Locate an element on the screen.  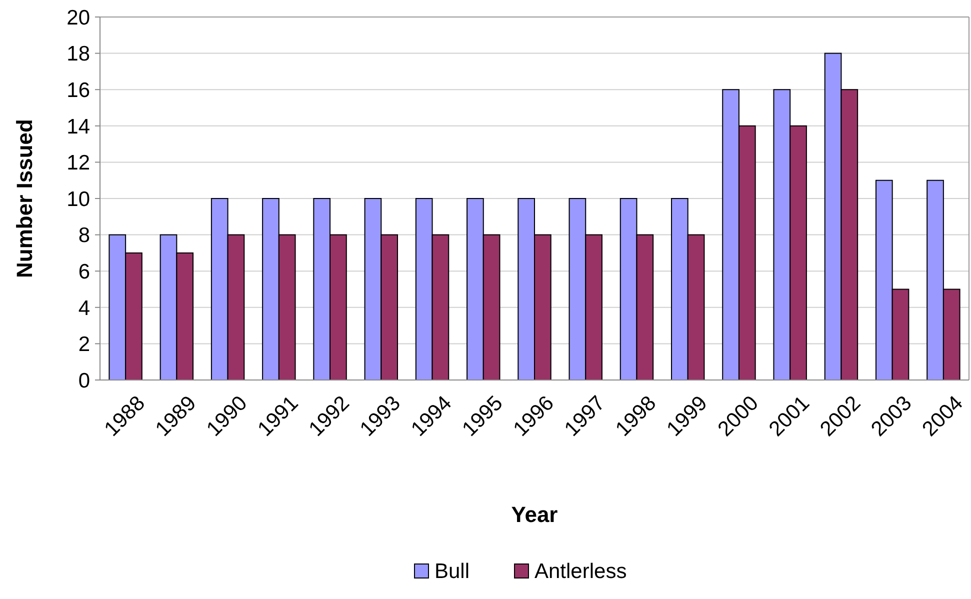
y-tick-label: 6 is located at coordinates (84, 272).